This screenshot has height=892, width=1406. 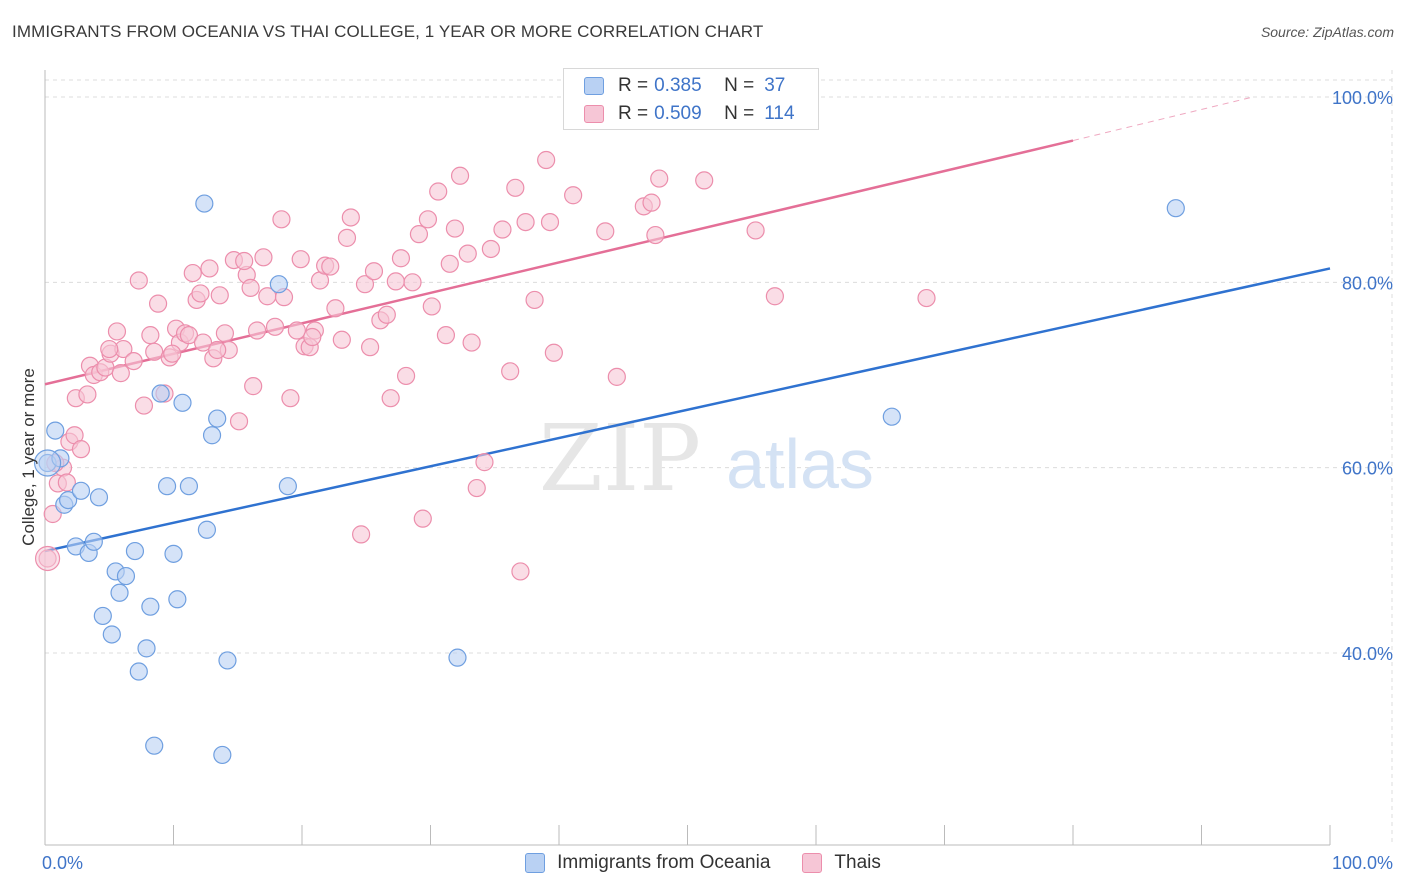 I want to click on series-legend: Immigrants from Oceania Thais, so click(x=703, y=863).